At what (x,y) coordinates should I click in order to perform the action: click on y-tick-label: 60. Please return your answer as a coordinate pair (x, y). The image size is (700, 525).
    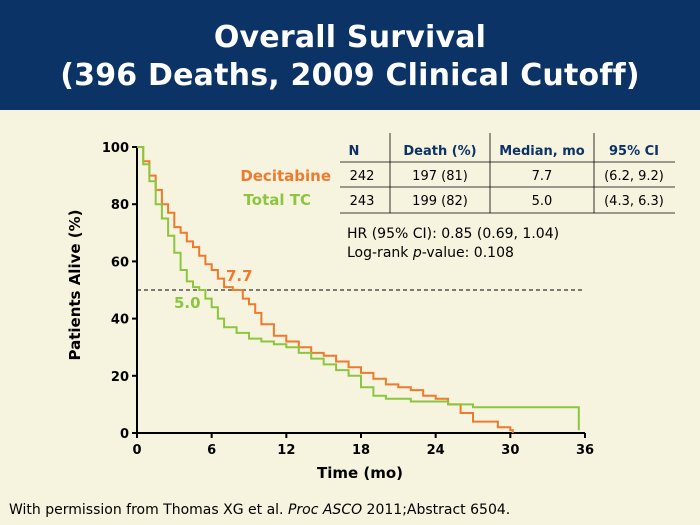
    Looking at the image, I should click on (120, 262).